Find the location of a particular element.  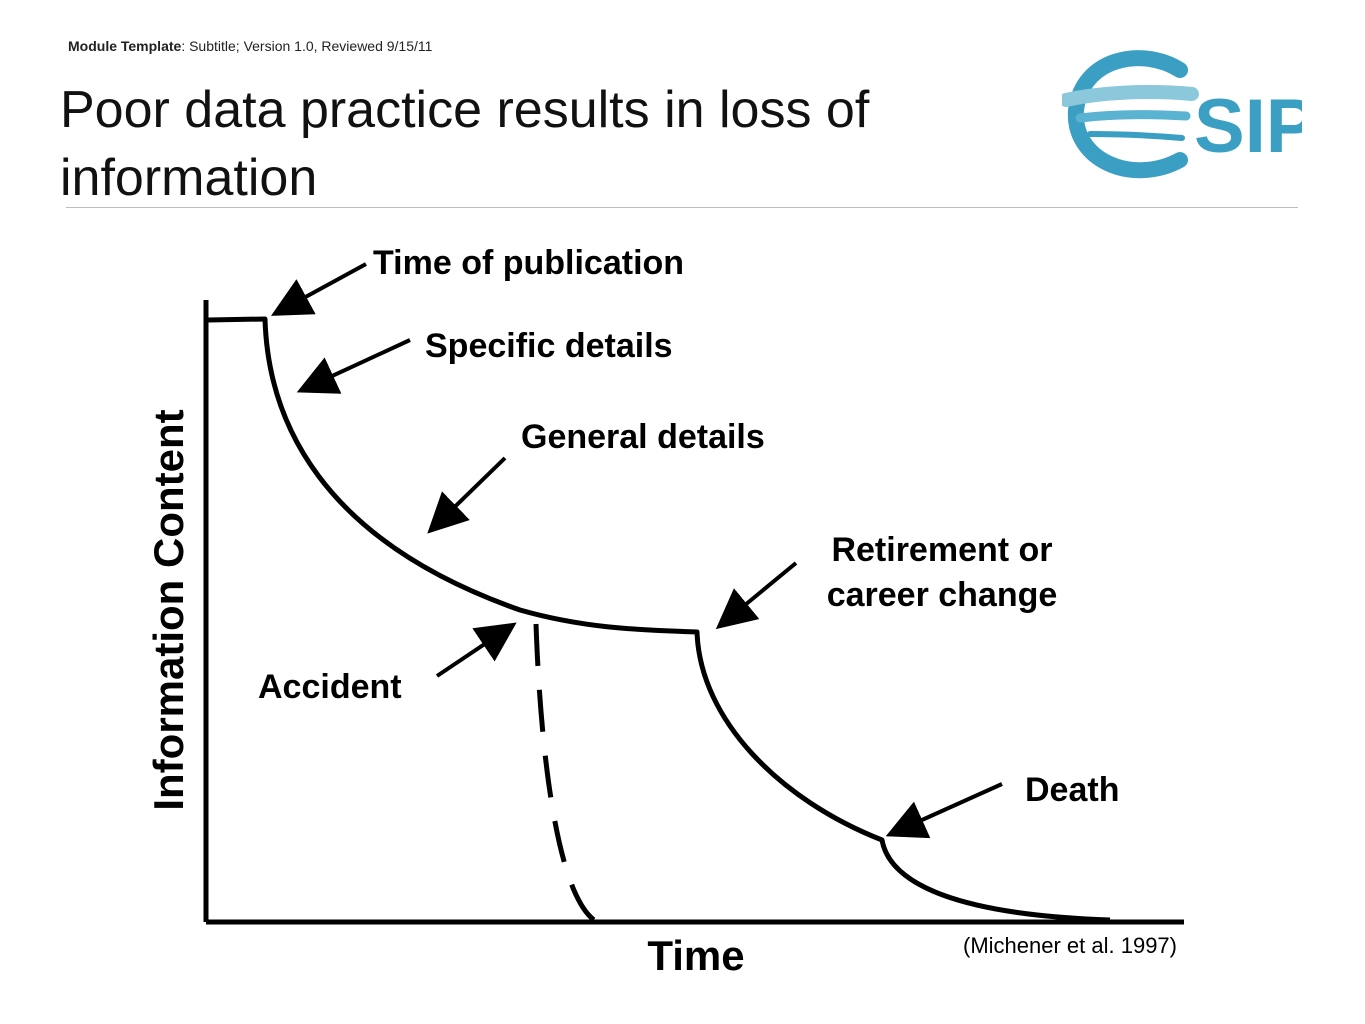

x-axis-label: Time is located at coordinates (695, 955).